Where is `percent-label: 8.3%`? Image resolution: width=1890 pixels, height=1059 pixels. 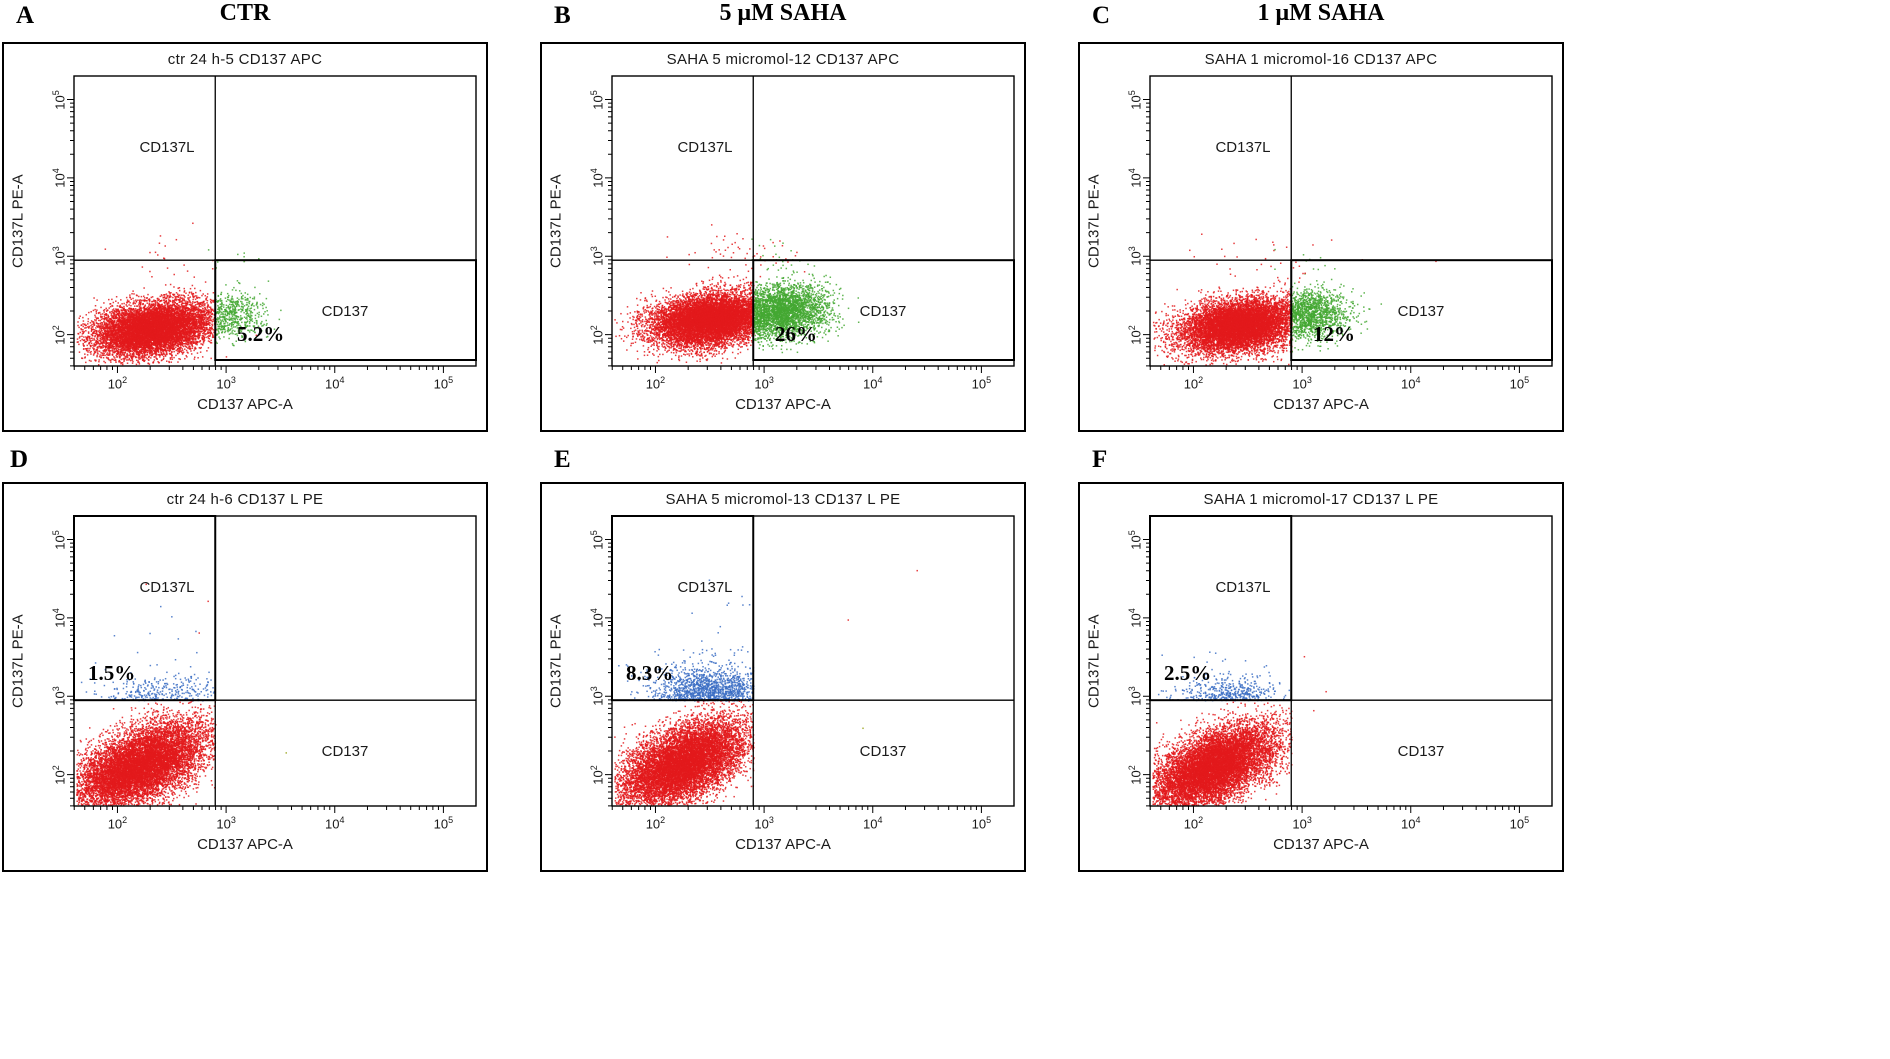 percent-label: 8.3% is located at coordinates (650, 673).